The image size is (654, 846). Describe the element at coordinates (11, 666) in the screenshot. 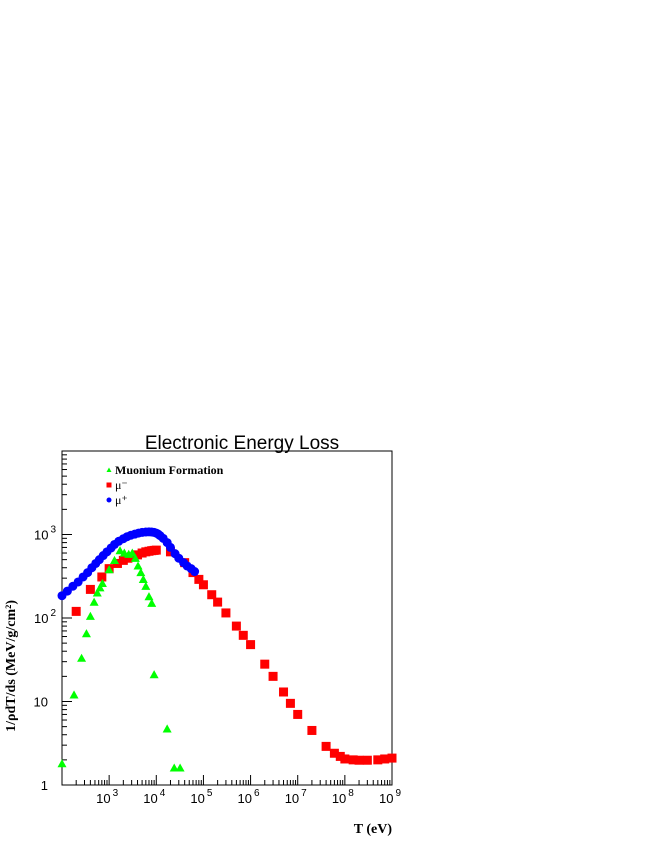

I see `y-axis-label: 1/ρdT/ds (MeV/g/cm²)` at that location.